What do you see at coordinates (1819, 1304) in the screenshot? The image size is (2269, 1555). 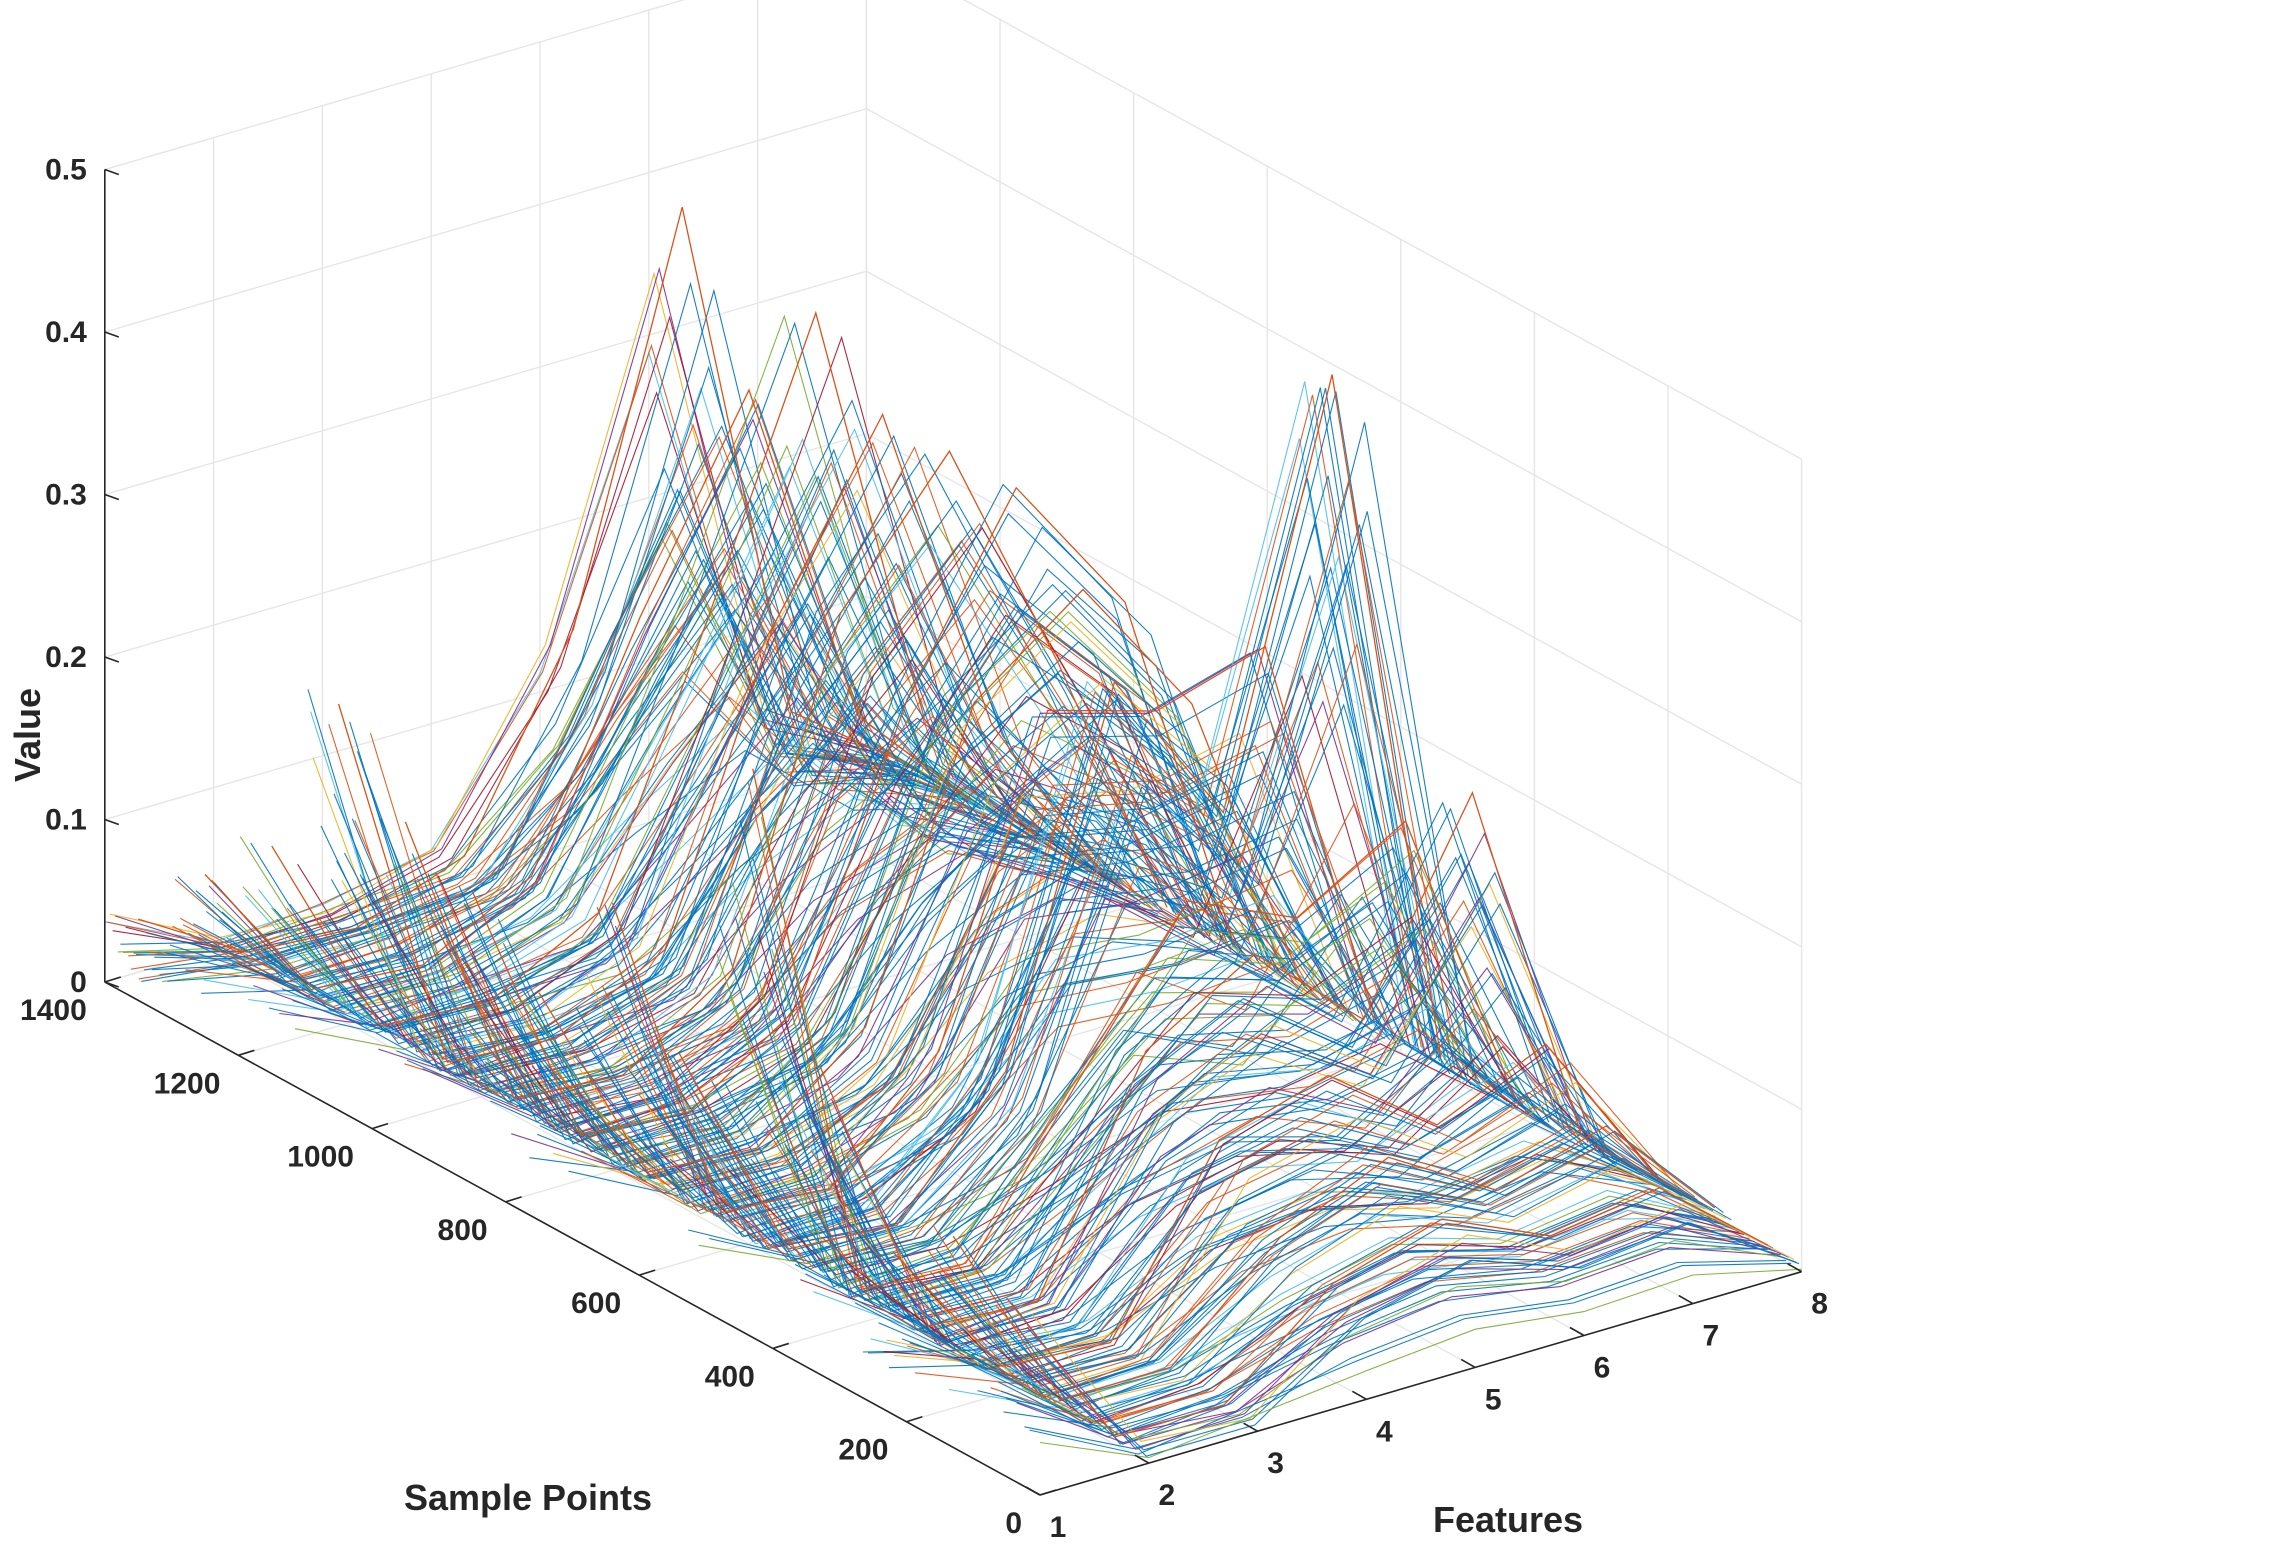 I see `x-tick-label: 8` at bounding box center [1819, 1304].